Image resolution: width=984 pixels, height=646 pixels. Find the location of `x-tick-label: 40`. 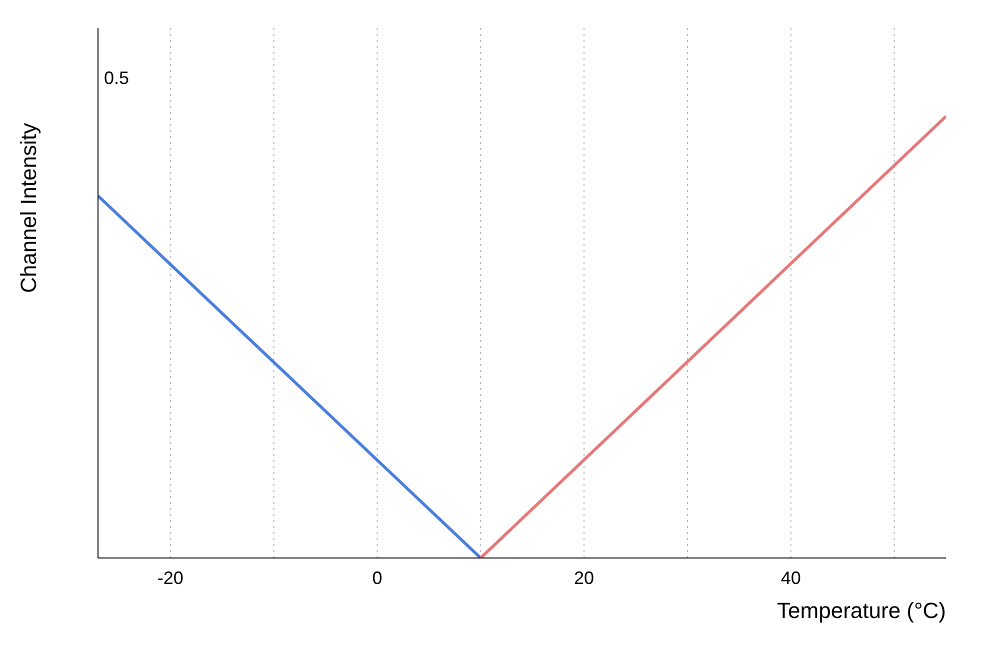

x-tick-label: 40 is located at coordinates (790, 578).